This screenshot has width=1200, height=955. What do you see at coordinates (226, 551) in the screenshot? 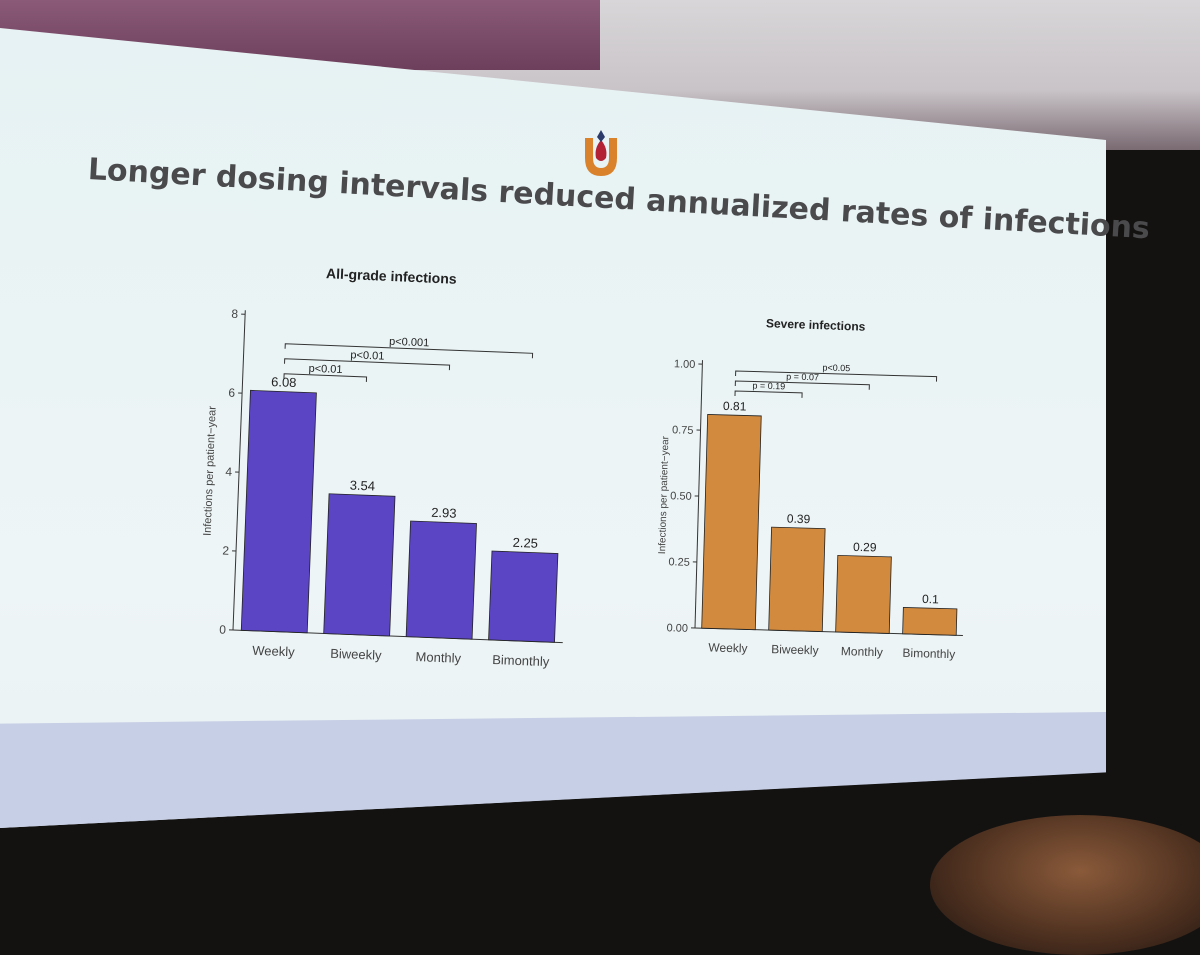
I see `y-tick-label: 2` at bounding box center [226, 551].